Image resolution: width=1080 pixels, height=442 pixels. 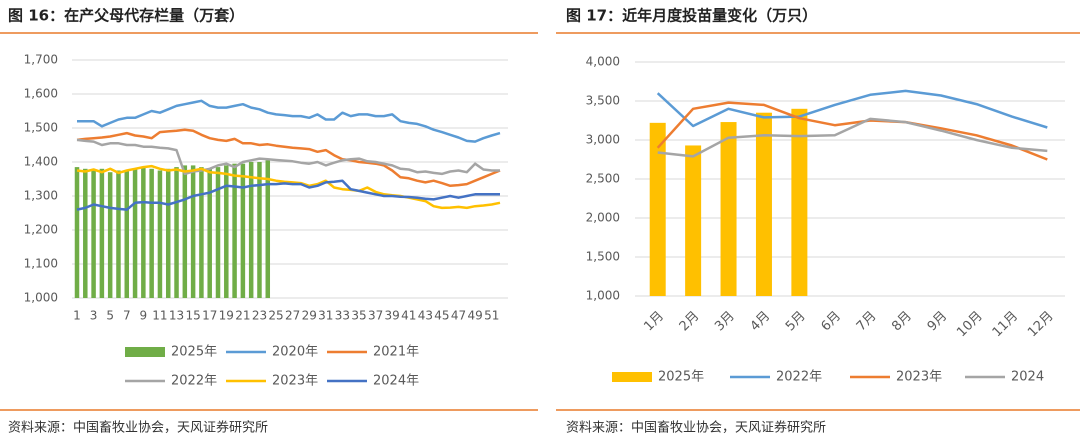 What do you see at coordinates (1027, 377) in the screenshot?
I see `legend-label: 2024` at bounding box center [1027, 377].